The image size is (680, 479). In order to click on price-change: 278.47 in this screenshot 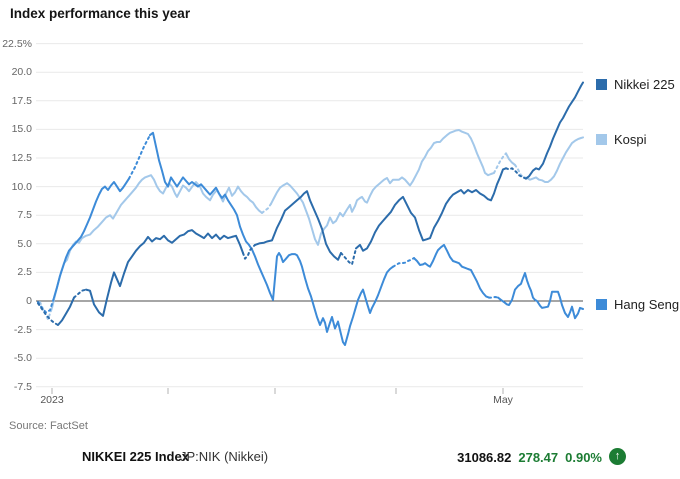, I will do `click(538, 457)`.